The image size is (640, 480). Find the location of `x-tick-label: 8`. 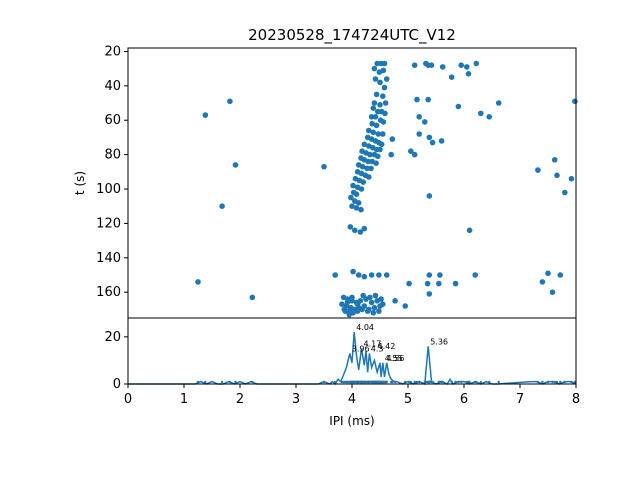

x-tick-label: 8 is located at coordinates (576, 399).